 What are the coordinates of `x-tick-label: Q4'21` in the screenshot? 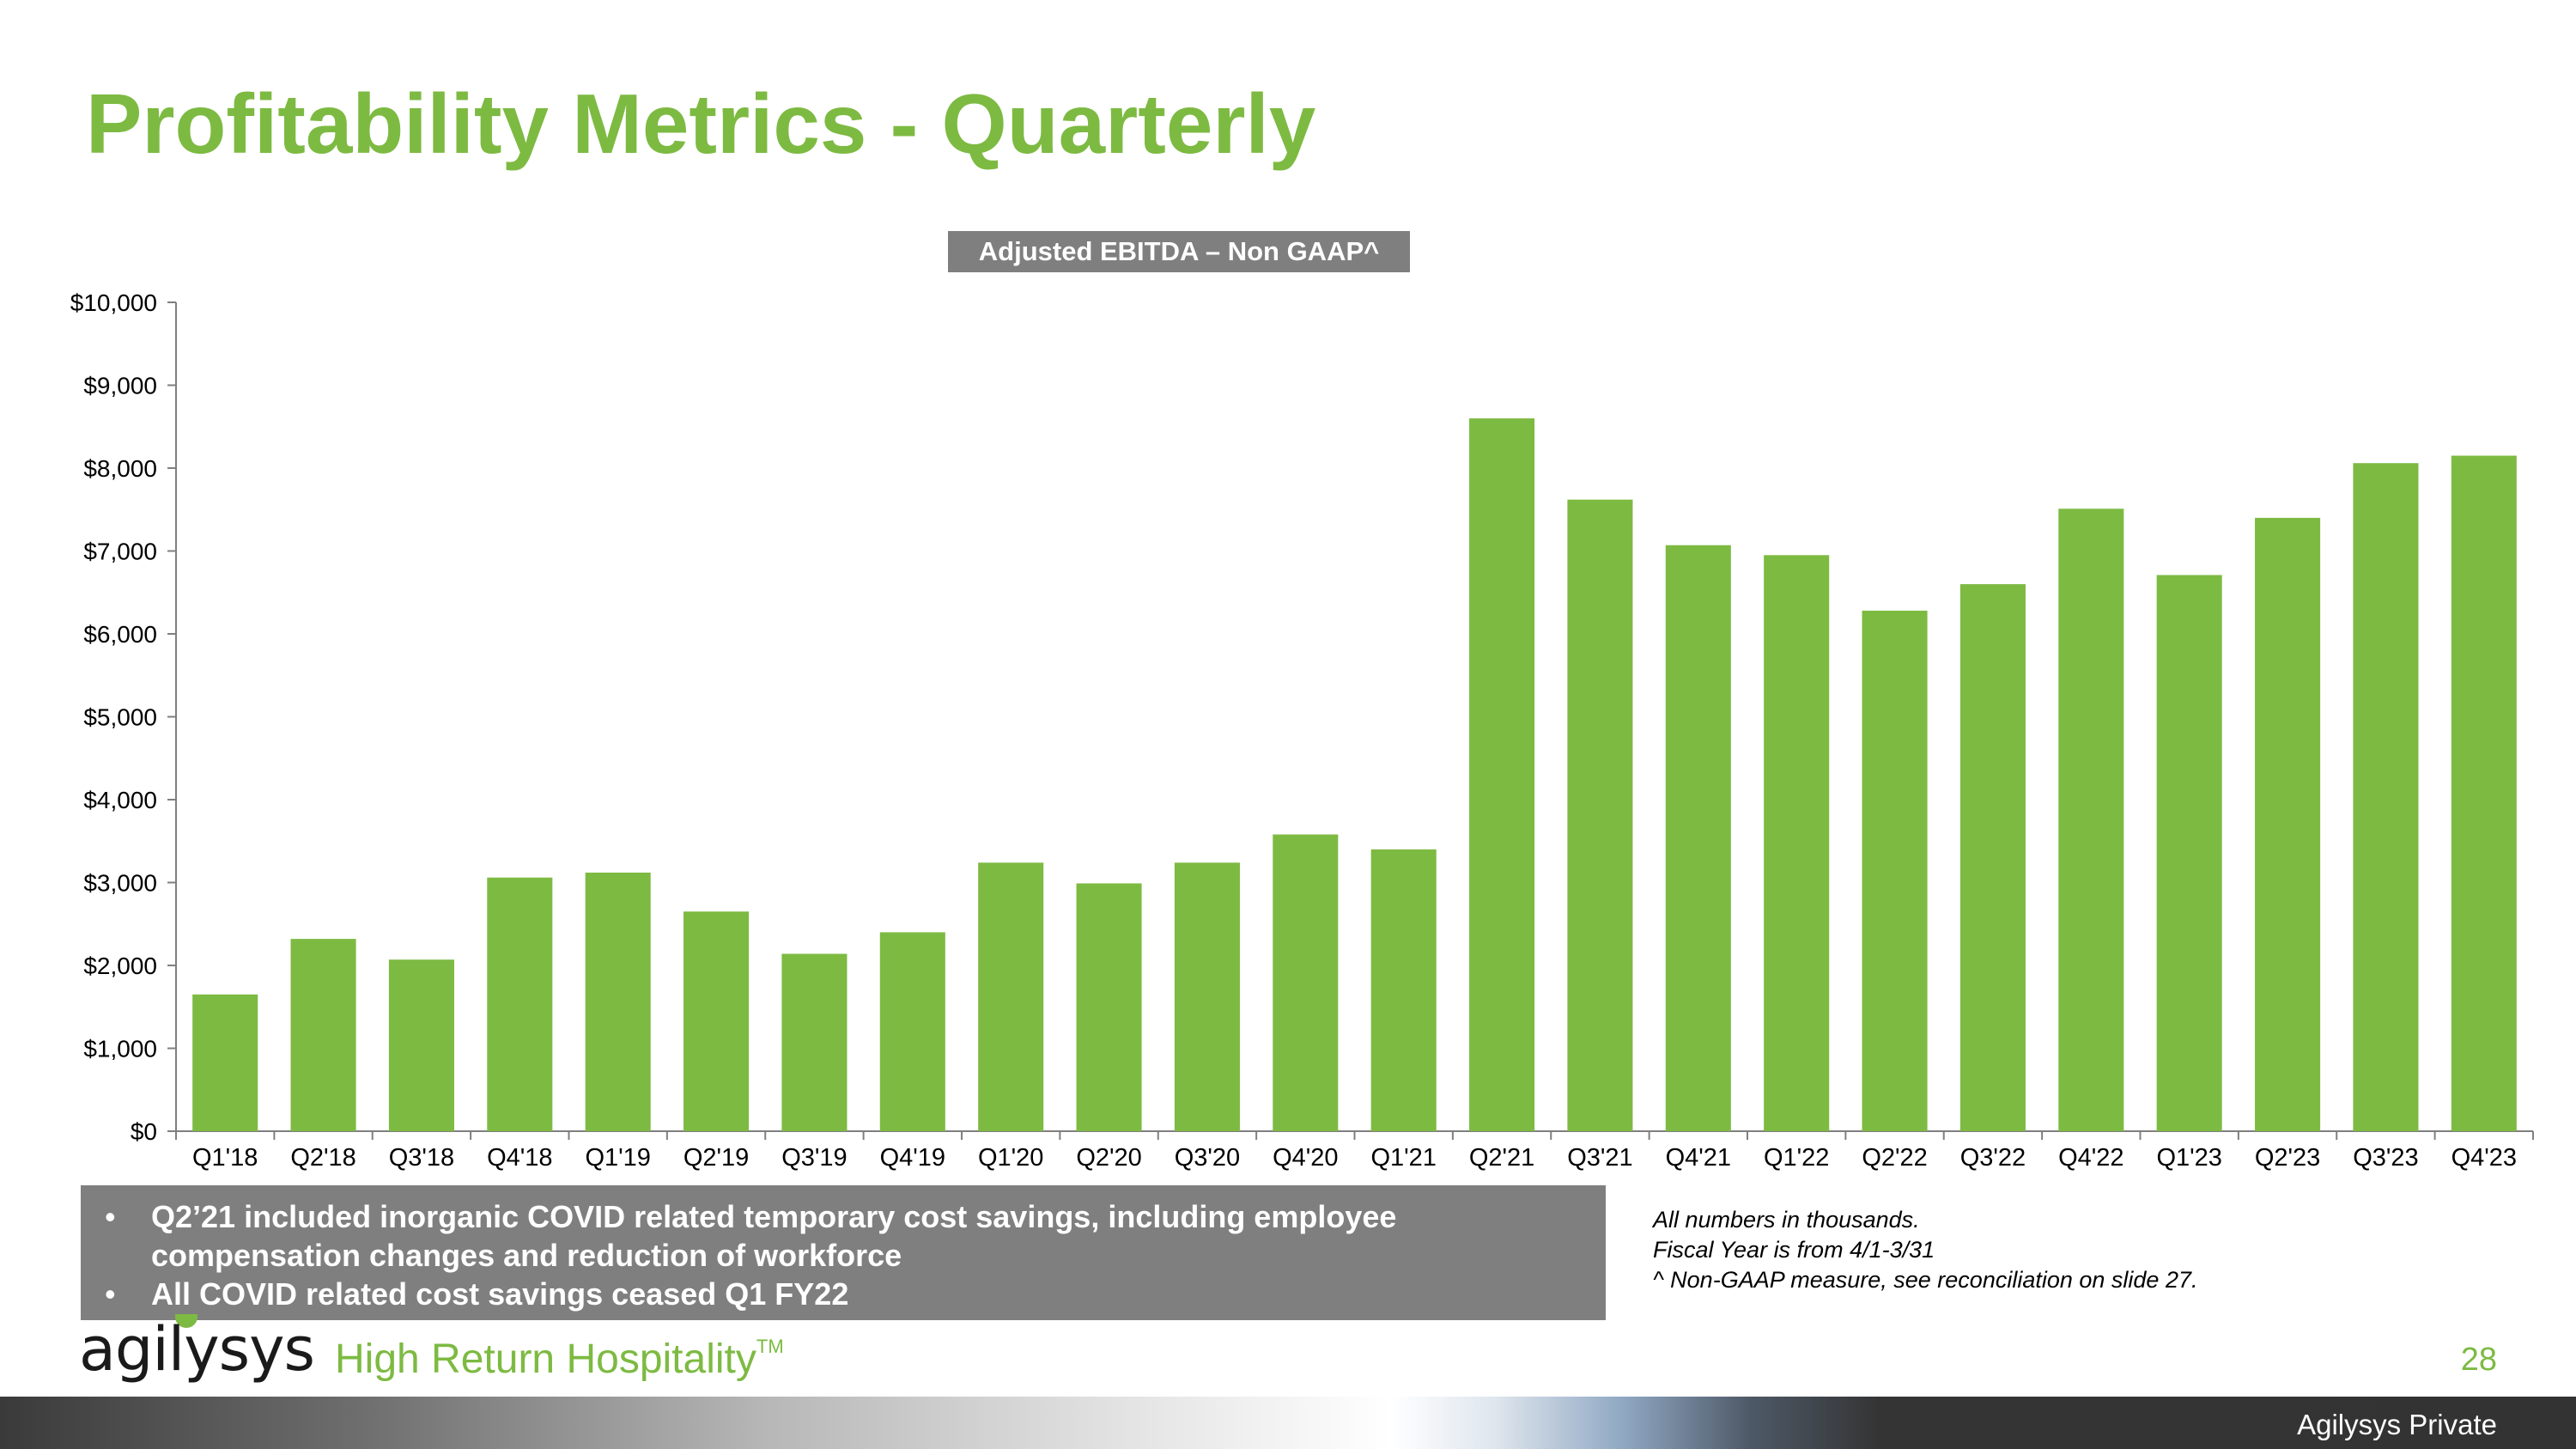 It's located at (1698, 1158).